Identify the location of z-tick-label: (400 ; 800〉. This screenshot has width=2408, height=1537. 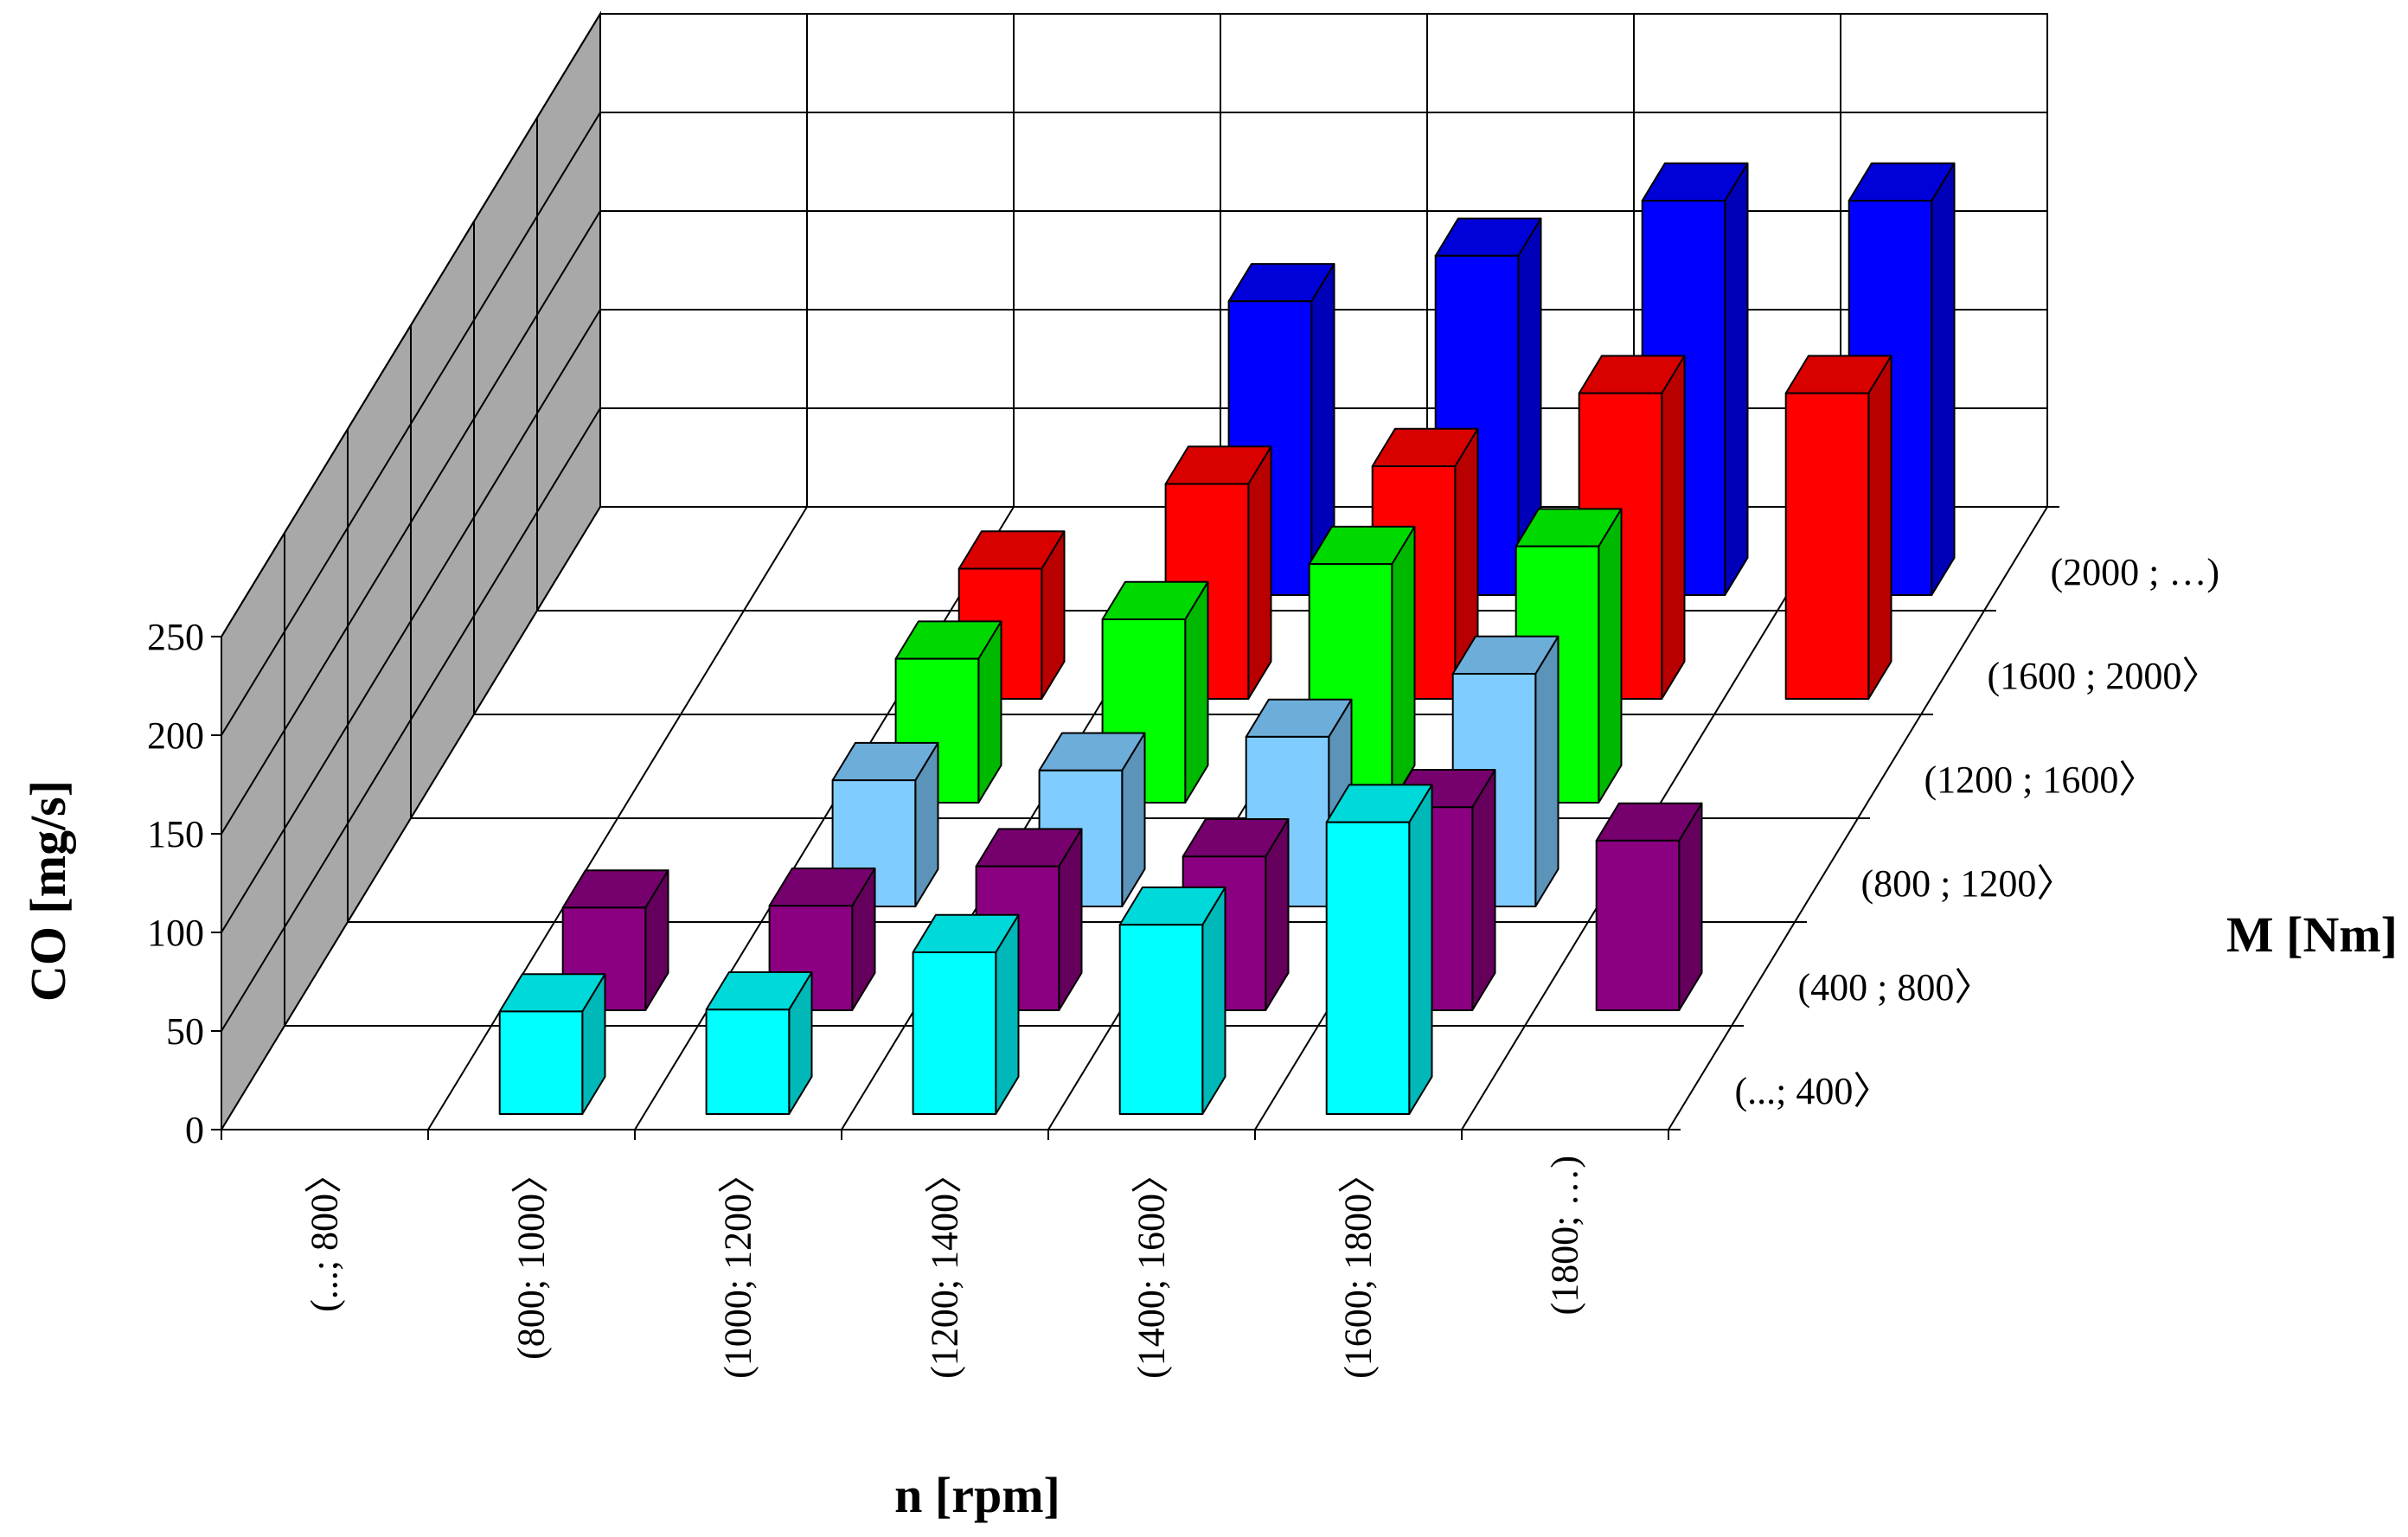
(1895, 988).